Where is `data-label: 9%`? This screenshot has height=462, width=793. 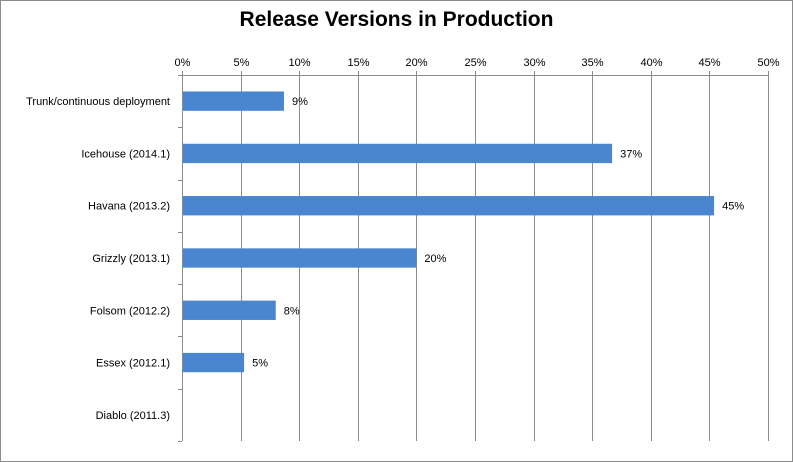 data-label: 9% is located at coordinates (300, 102).